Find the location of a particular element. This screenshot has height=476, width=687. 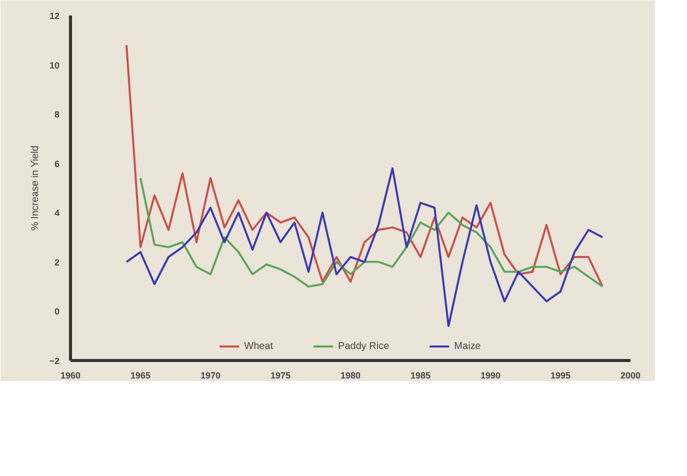

x-tick-label: 2000 is located at coordinates (630, 375).